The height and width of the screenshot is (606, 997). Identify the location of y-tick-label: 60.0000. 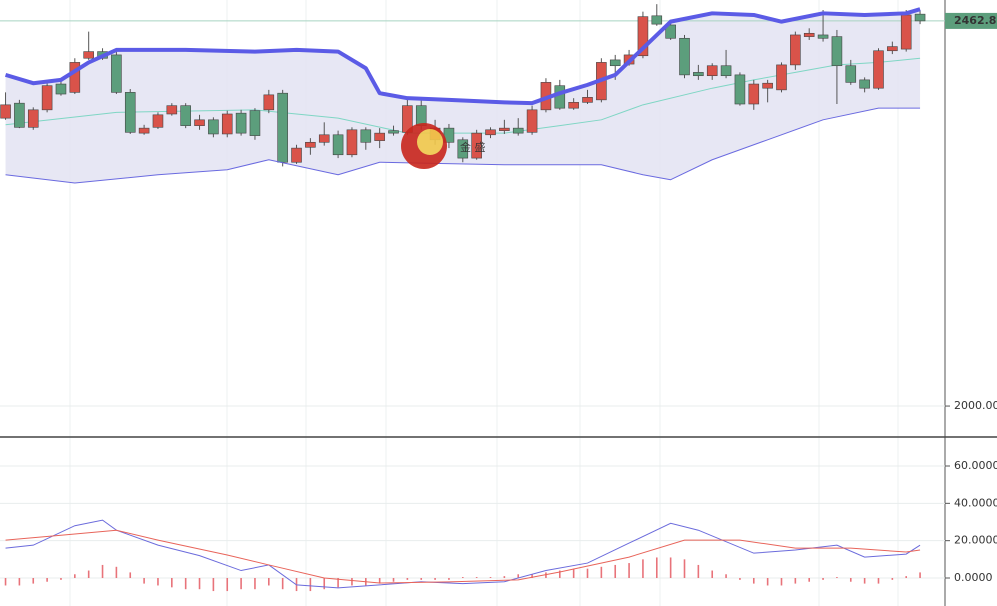
(975, 465).